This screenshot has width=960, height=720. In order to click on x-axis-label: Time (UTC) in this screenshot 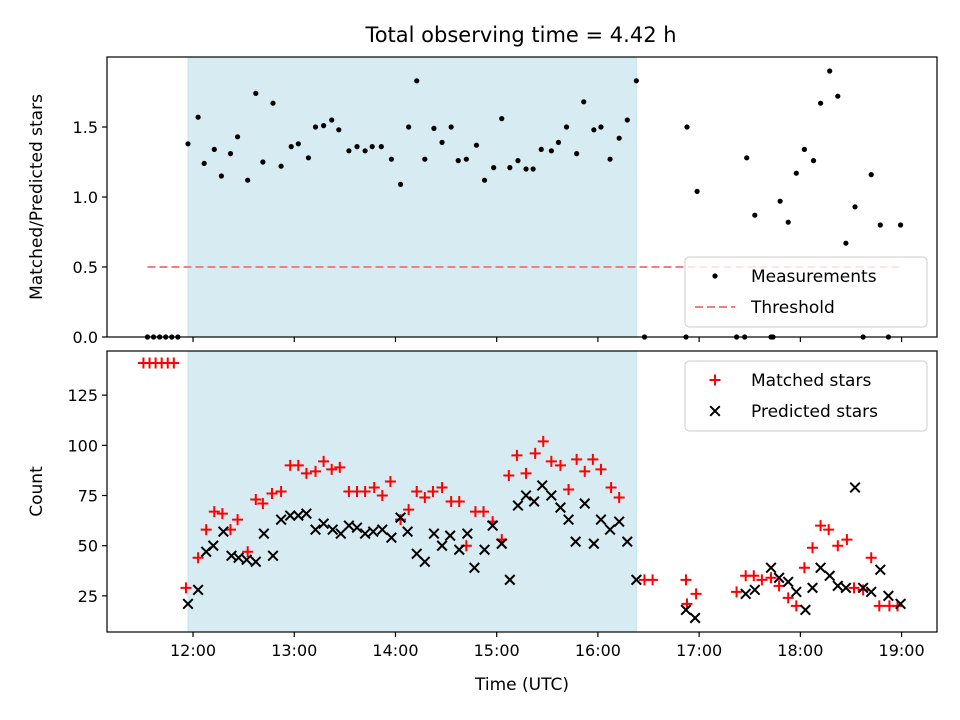, I will do `click(521, 685)`.